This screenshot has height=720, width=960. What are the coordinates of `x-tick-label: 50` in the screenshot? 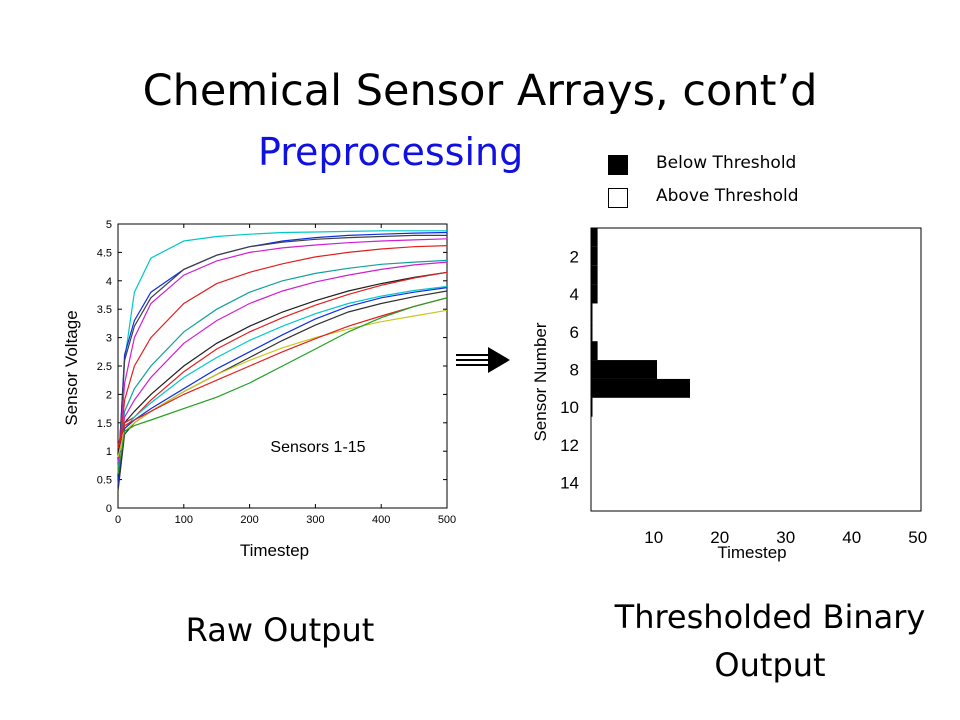 It's located at (917, 537).